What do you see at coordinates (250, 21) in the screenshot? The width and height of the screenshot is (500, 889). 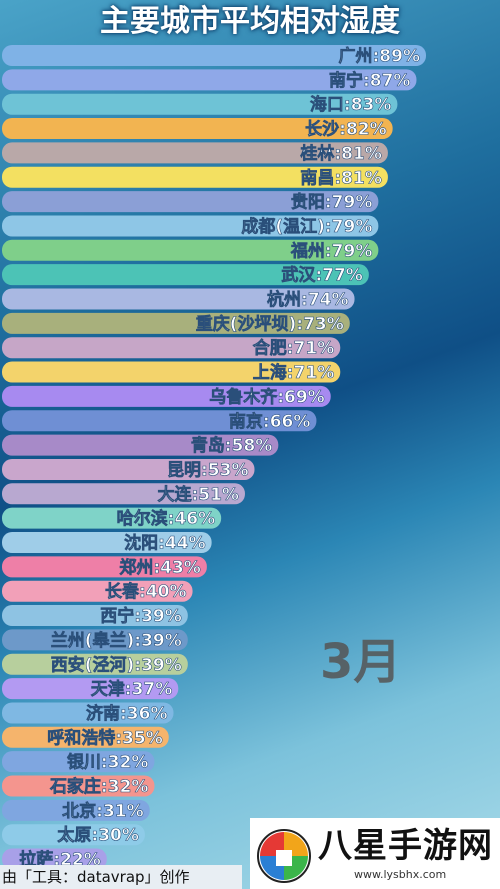 I see `chart-title: 主要城市平均相对湿度` at bounding box center [250, 21].